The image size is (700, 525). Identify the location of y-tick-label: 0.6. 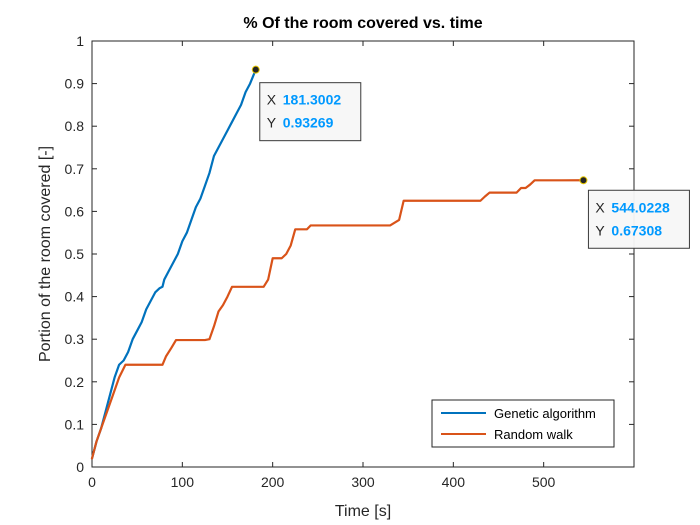
(75, 211).